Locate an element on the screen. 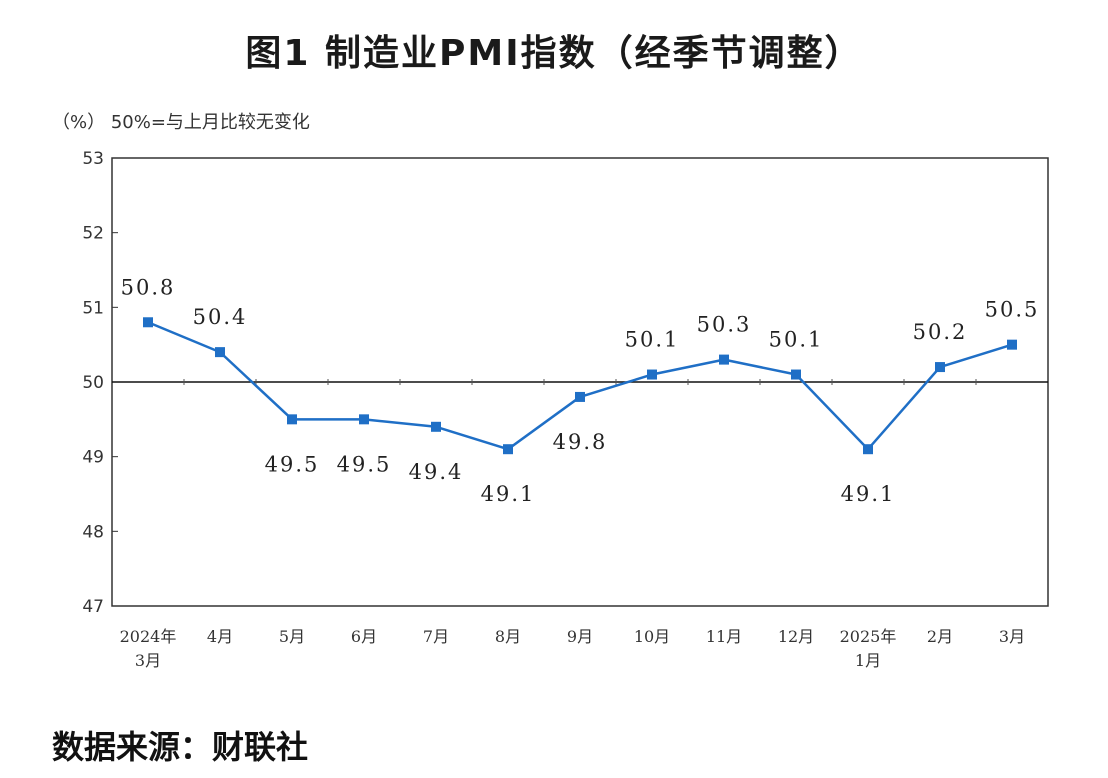 The width and height of the screenshot is (1108, 778). x-tick-label: 12月 is located at coordinates (796, 636).